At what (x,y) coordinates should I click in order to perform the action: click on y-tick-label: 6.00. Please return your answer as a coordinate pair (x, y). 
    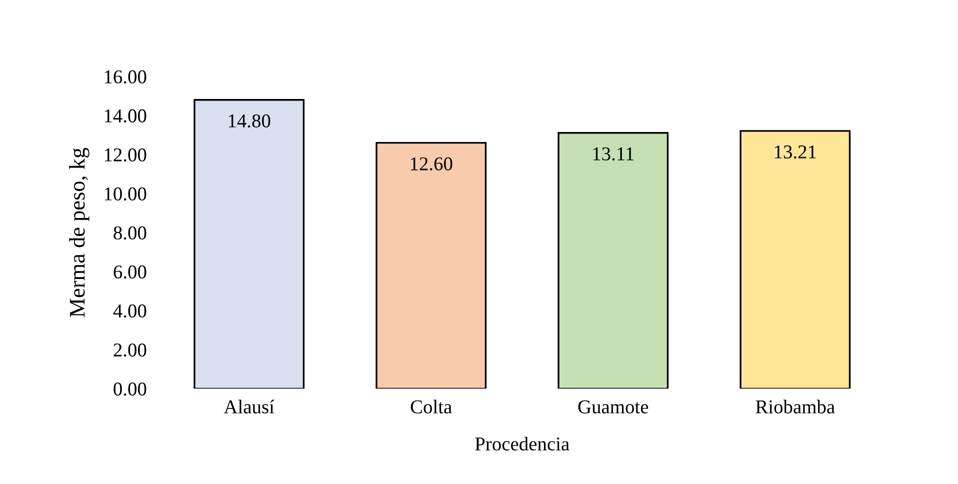
    Looking at the image, I should click on (130, 272).